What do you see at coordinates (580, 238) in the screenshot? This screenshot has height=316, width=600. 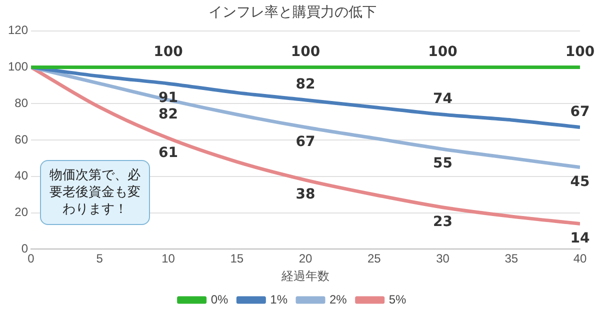 I see `data-label: 14` at bounding box center [580, 238].